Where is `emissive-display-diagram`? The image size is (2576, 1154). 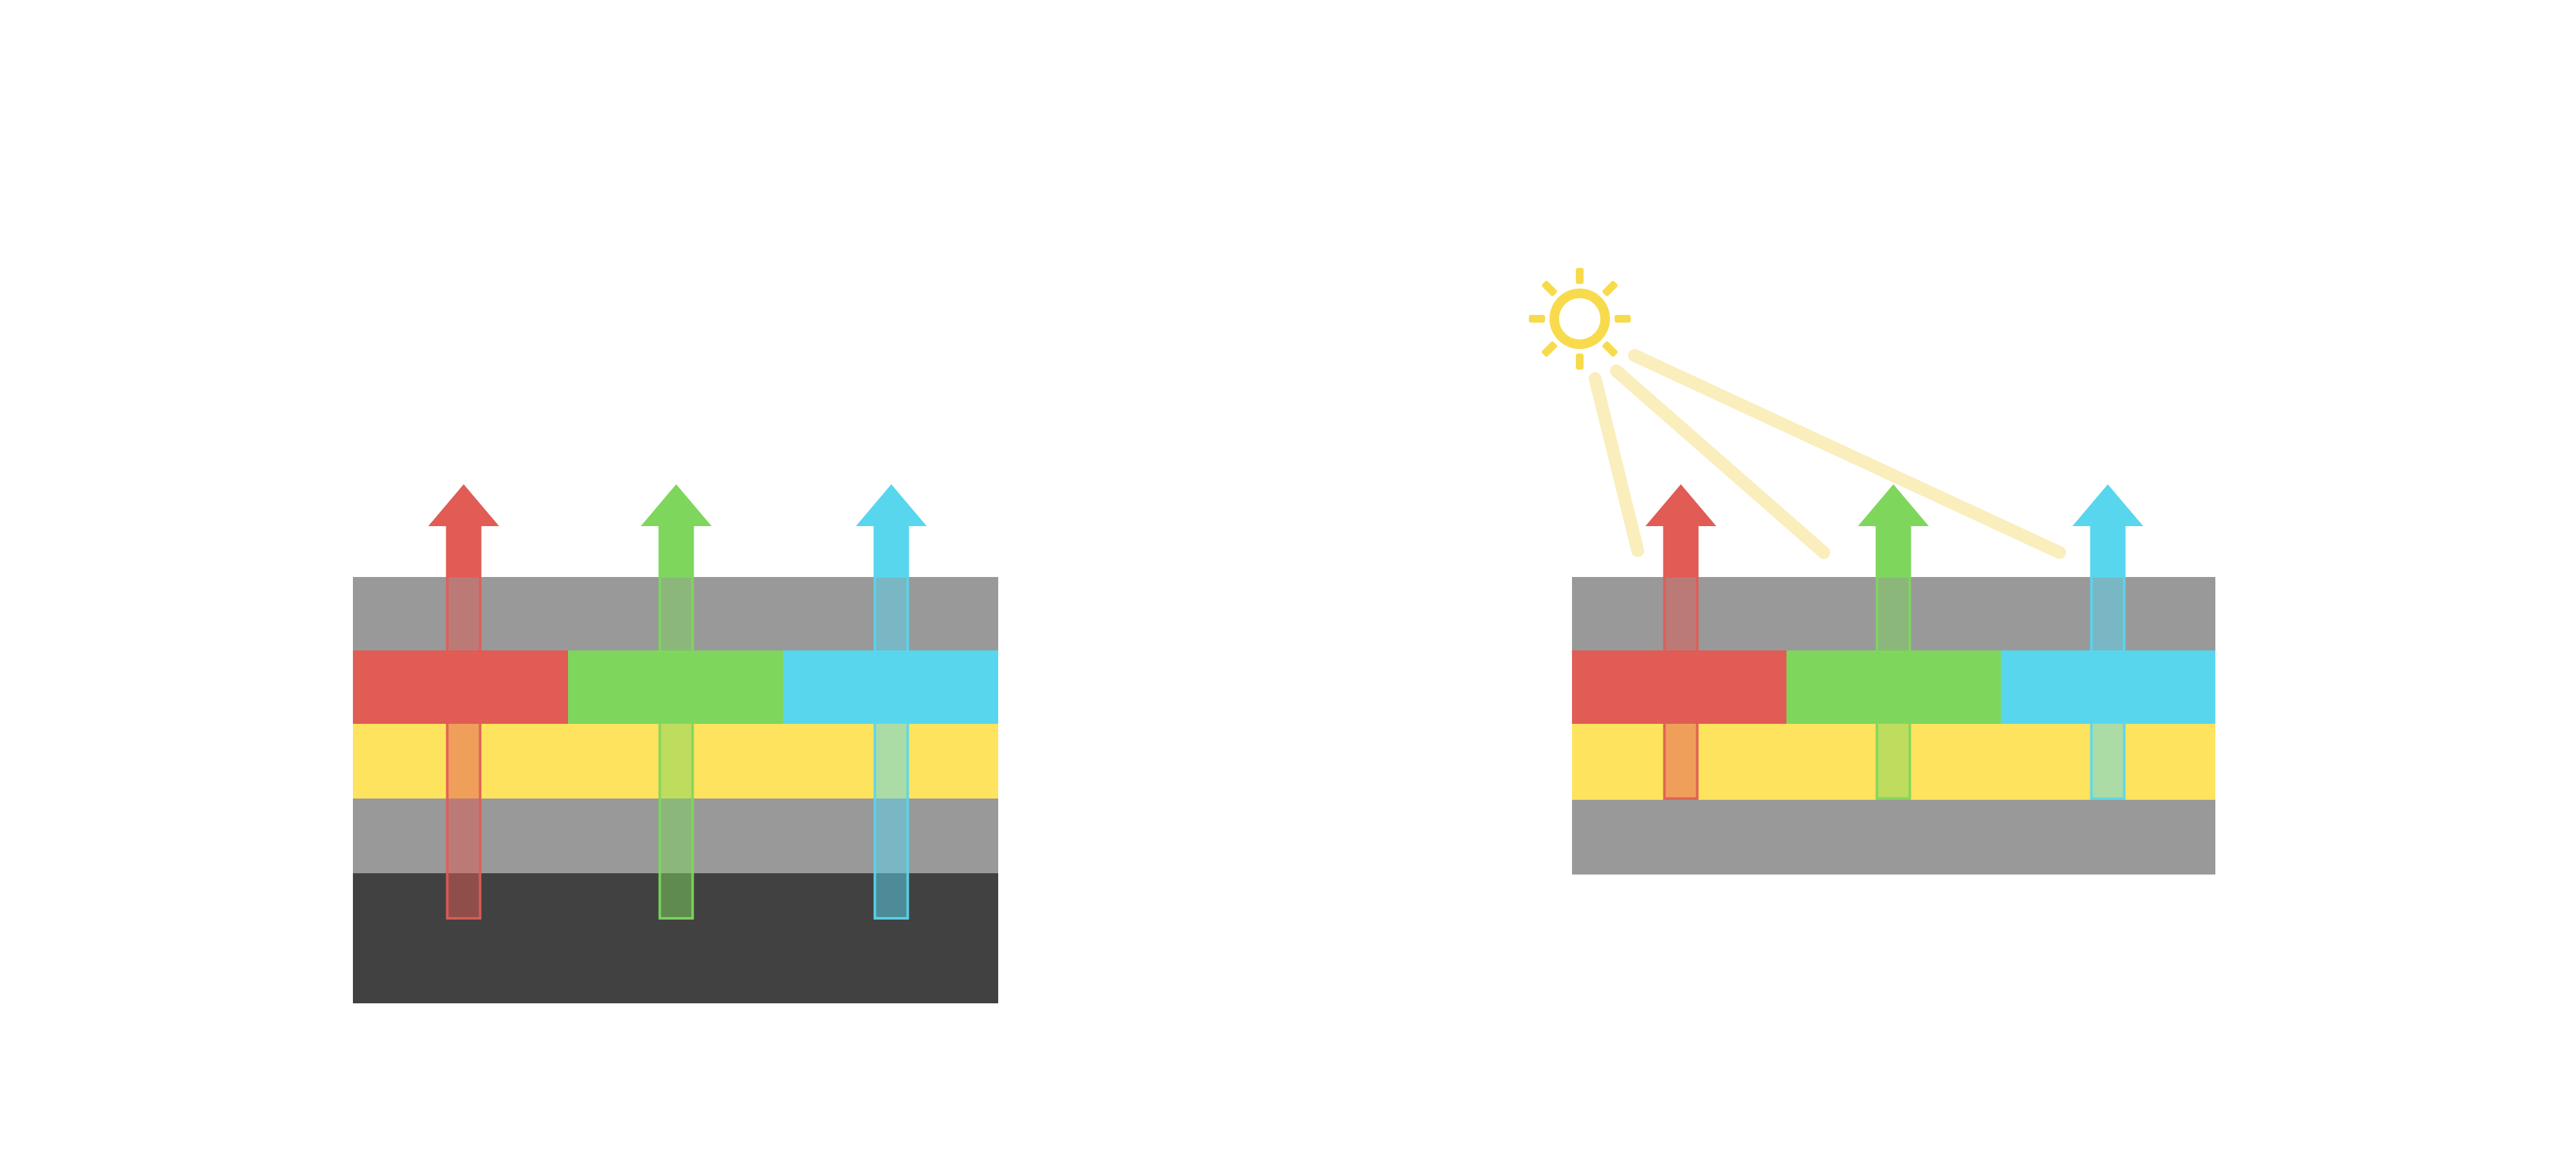 emissive-display-diagram is located at coordinates (676, 743).